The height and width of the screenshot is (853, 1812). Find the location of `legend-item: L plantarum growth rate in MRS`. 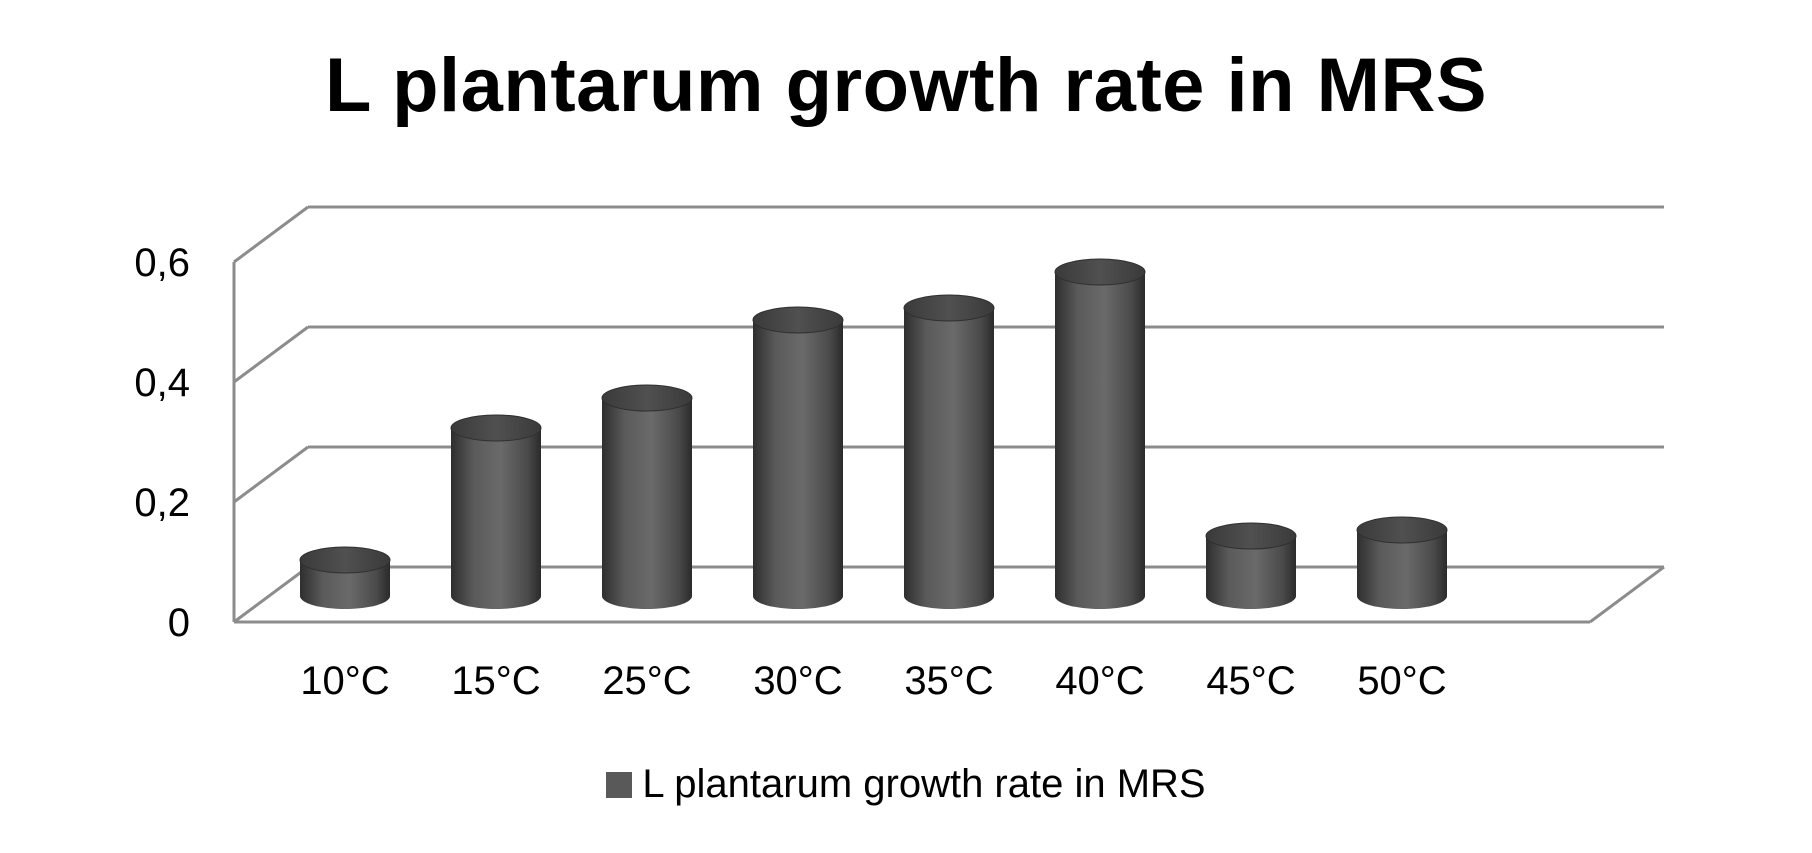

legend-item: L plantarum growth rate in MRS is located at coordinates (906, 784).